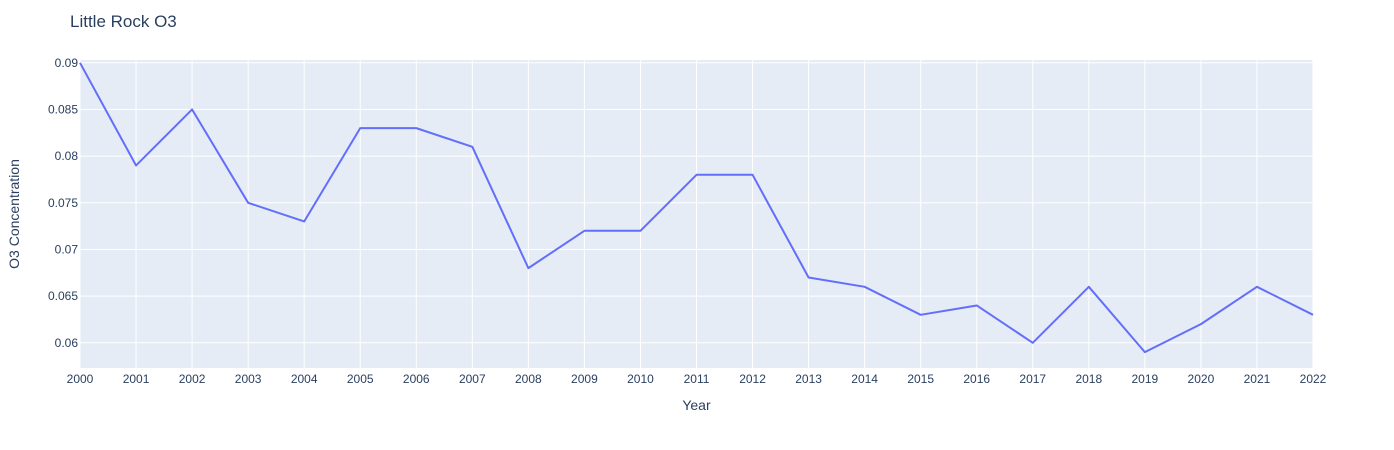 Image resolution: width=1394 pixels, height=450 pixels. I want to click on y-tick-label: 0.07, so click(67, 249).